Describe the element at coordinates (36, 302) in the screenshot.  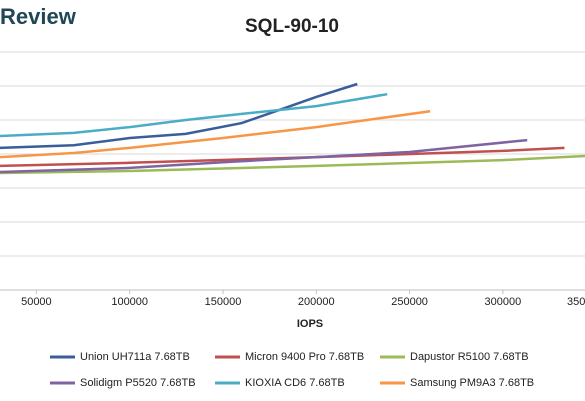
I see `x-tick-label: 50000` at that location.